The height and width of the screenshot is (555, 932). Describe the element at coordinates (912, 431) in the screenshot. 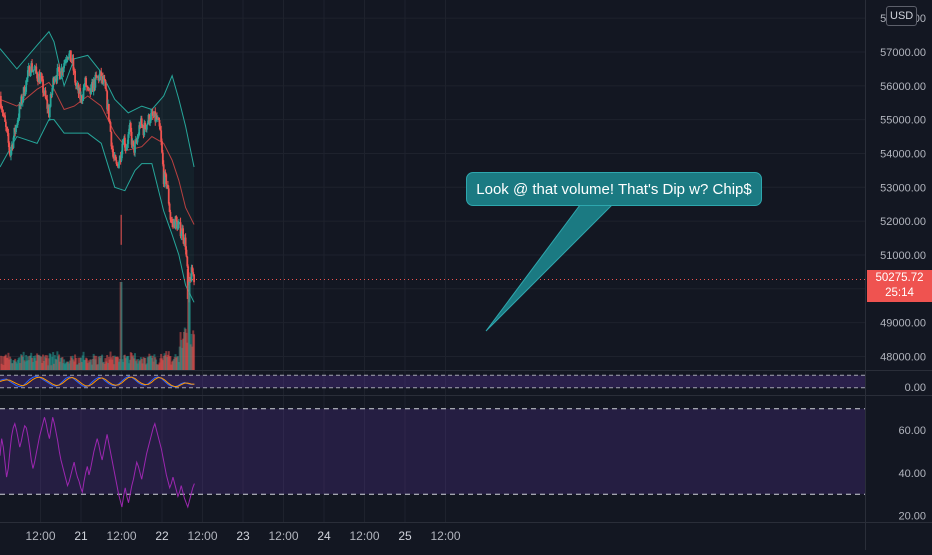

I see `rsi-axis-label: 60.00` at that location.